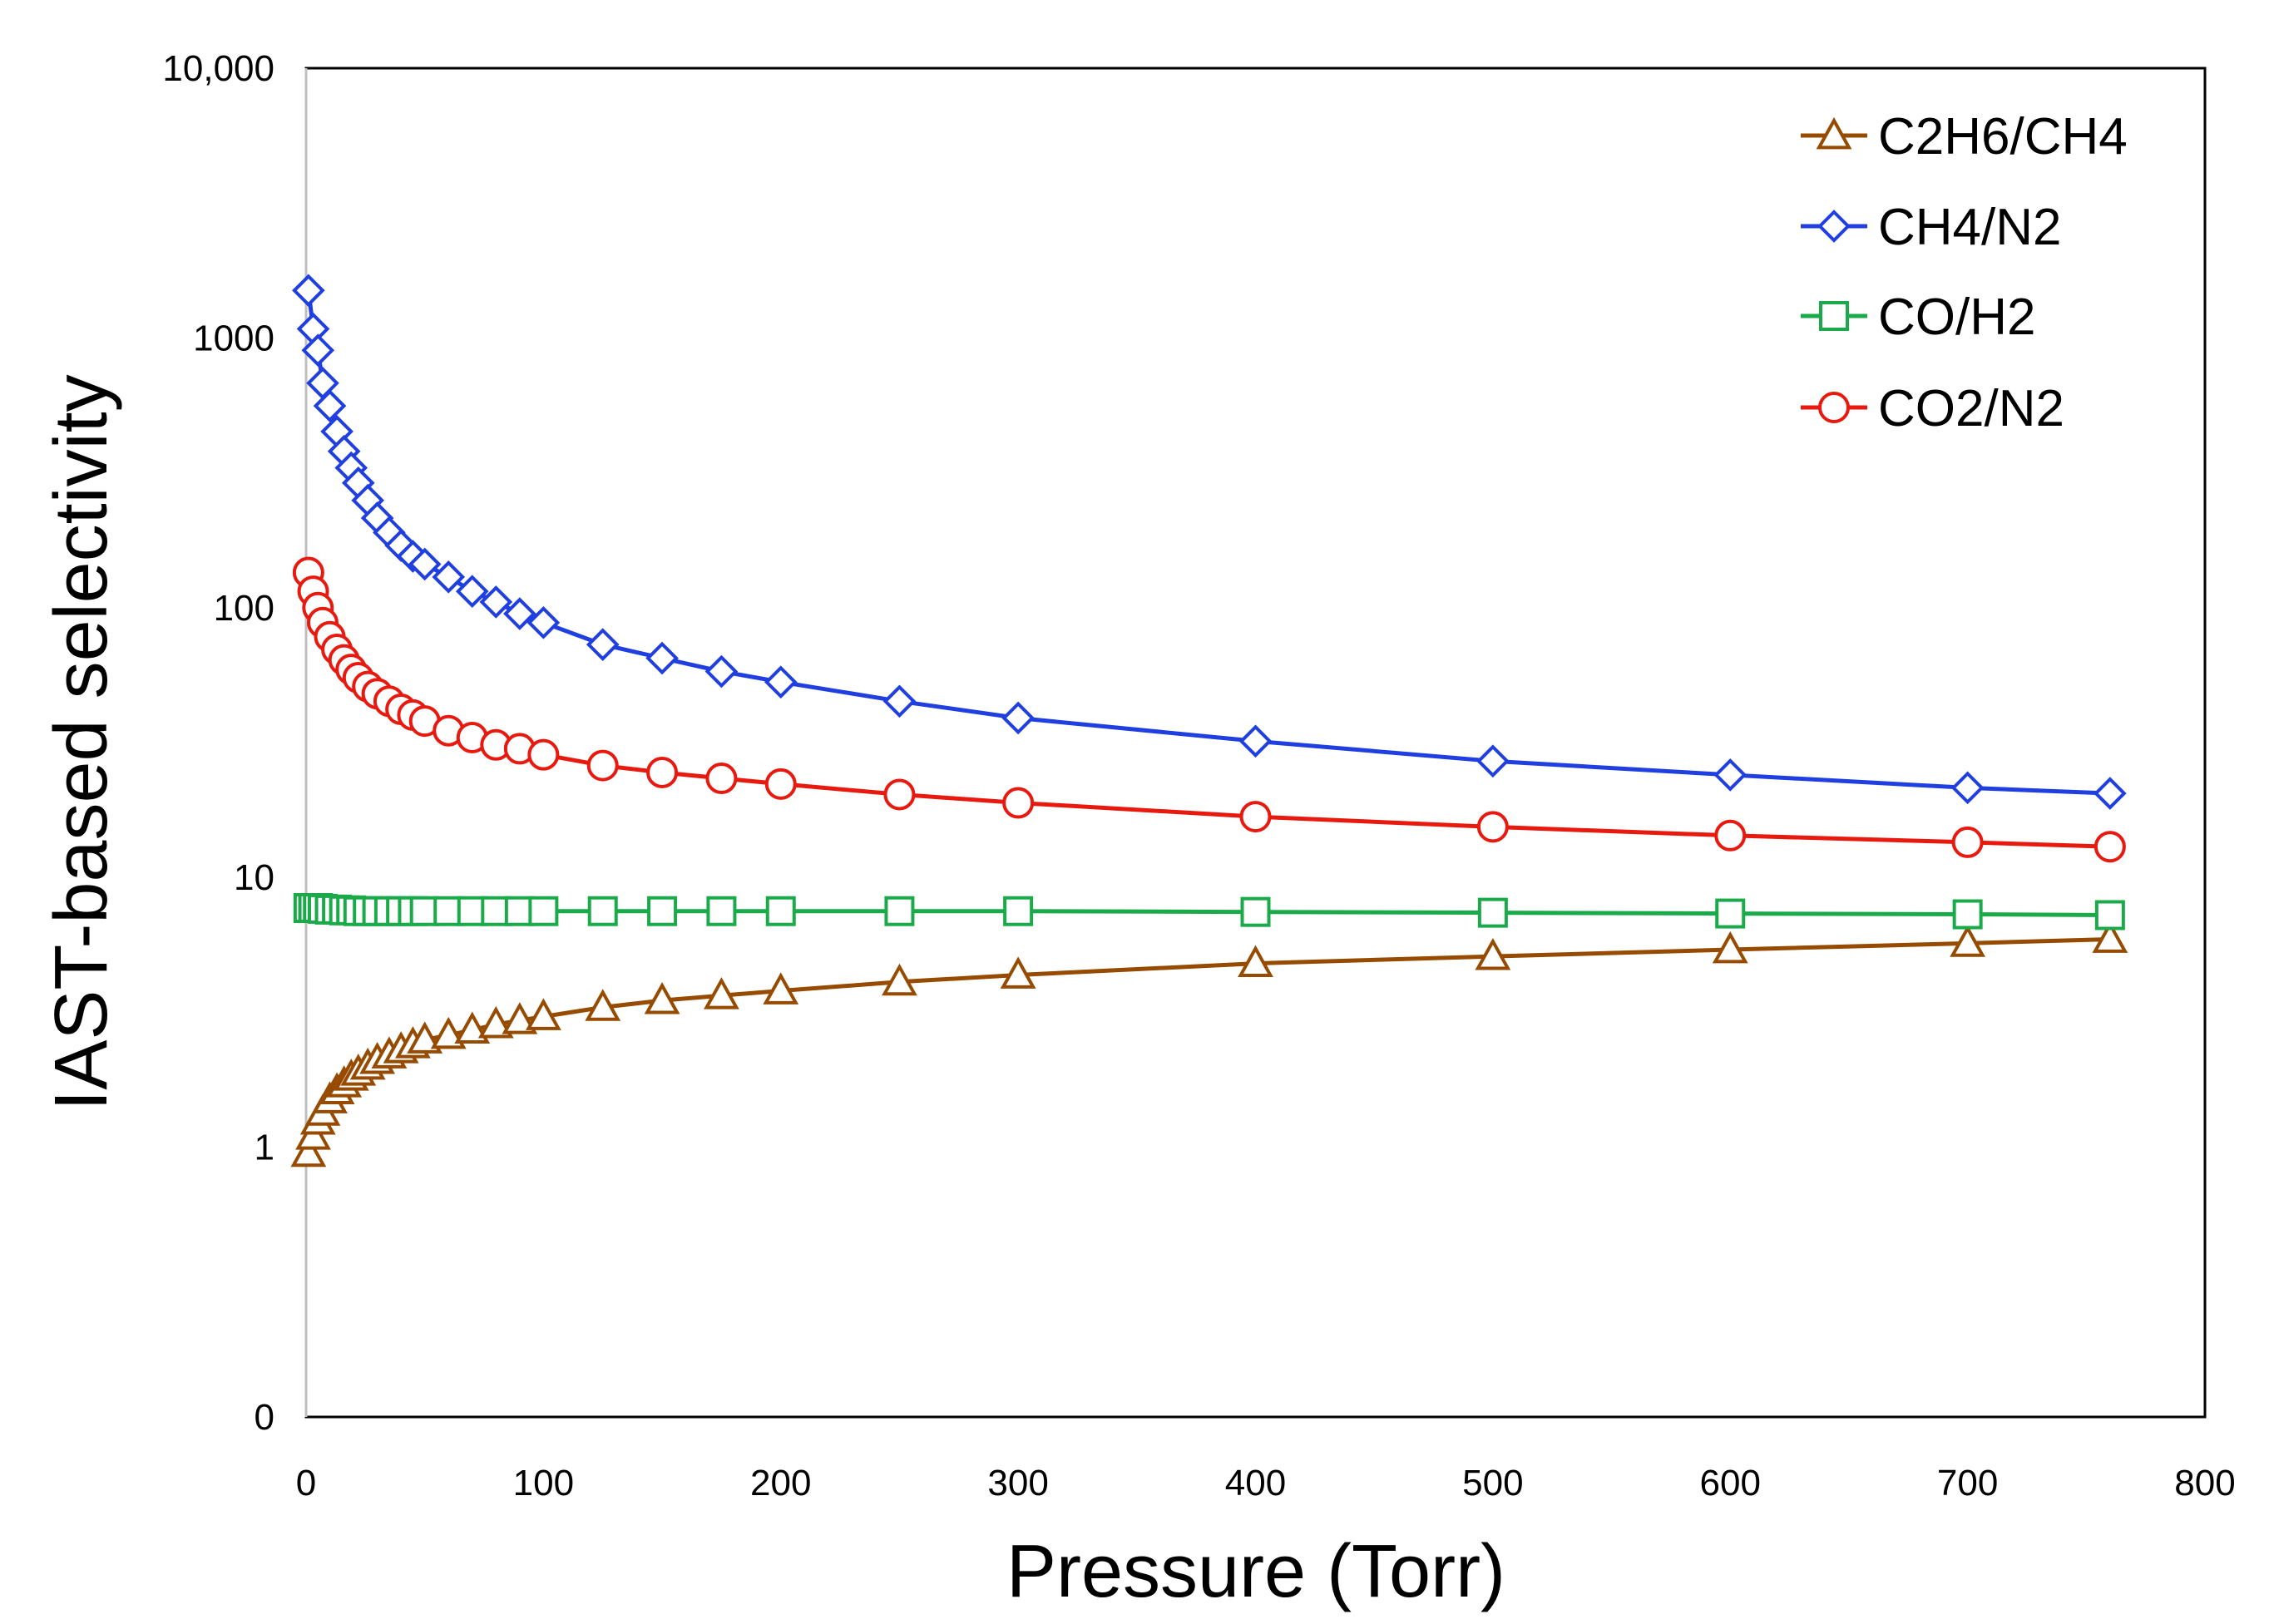 This screenshot has width=2269, height=1624. What do you see at coordinates (2003, 136) in the screenshot?
I see `legend-label: C2H6/CH4` at bounding box center [2003, 136].